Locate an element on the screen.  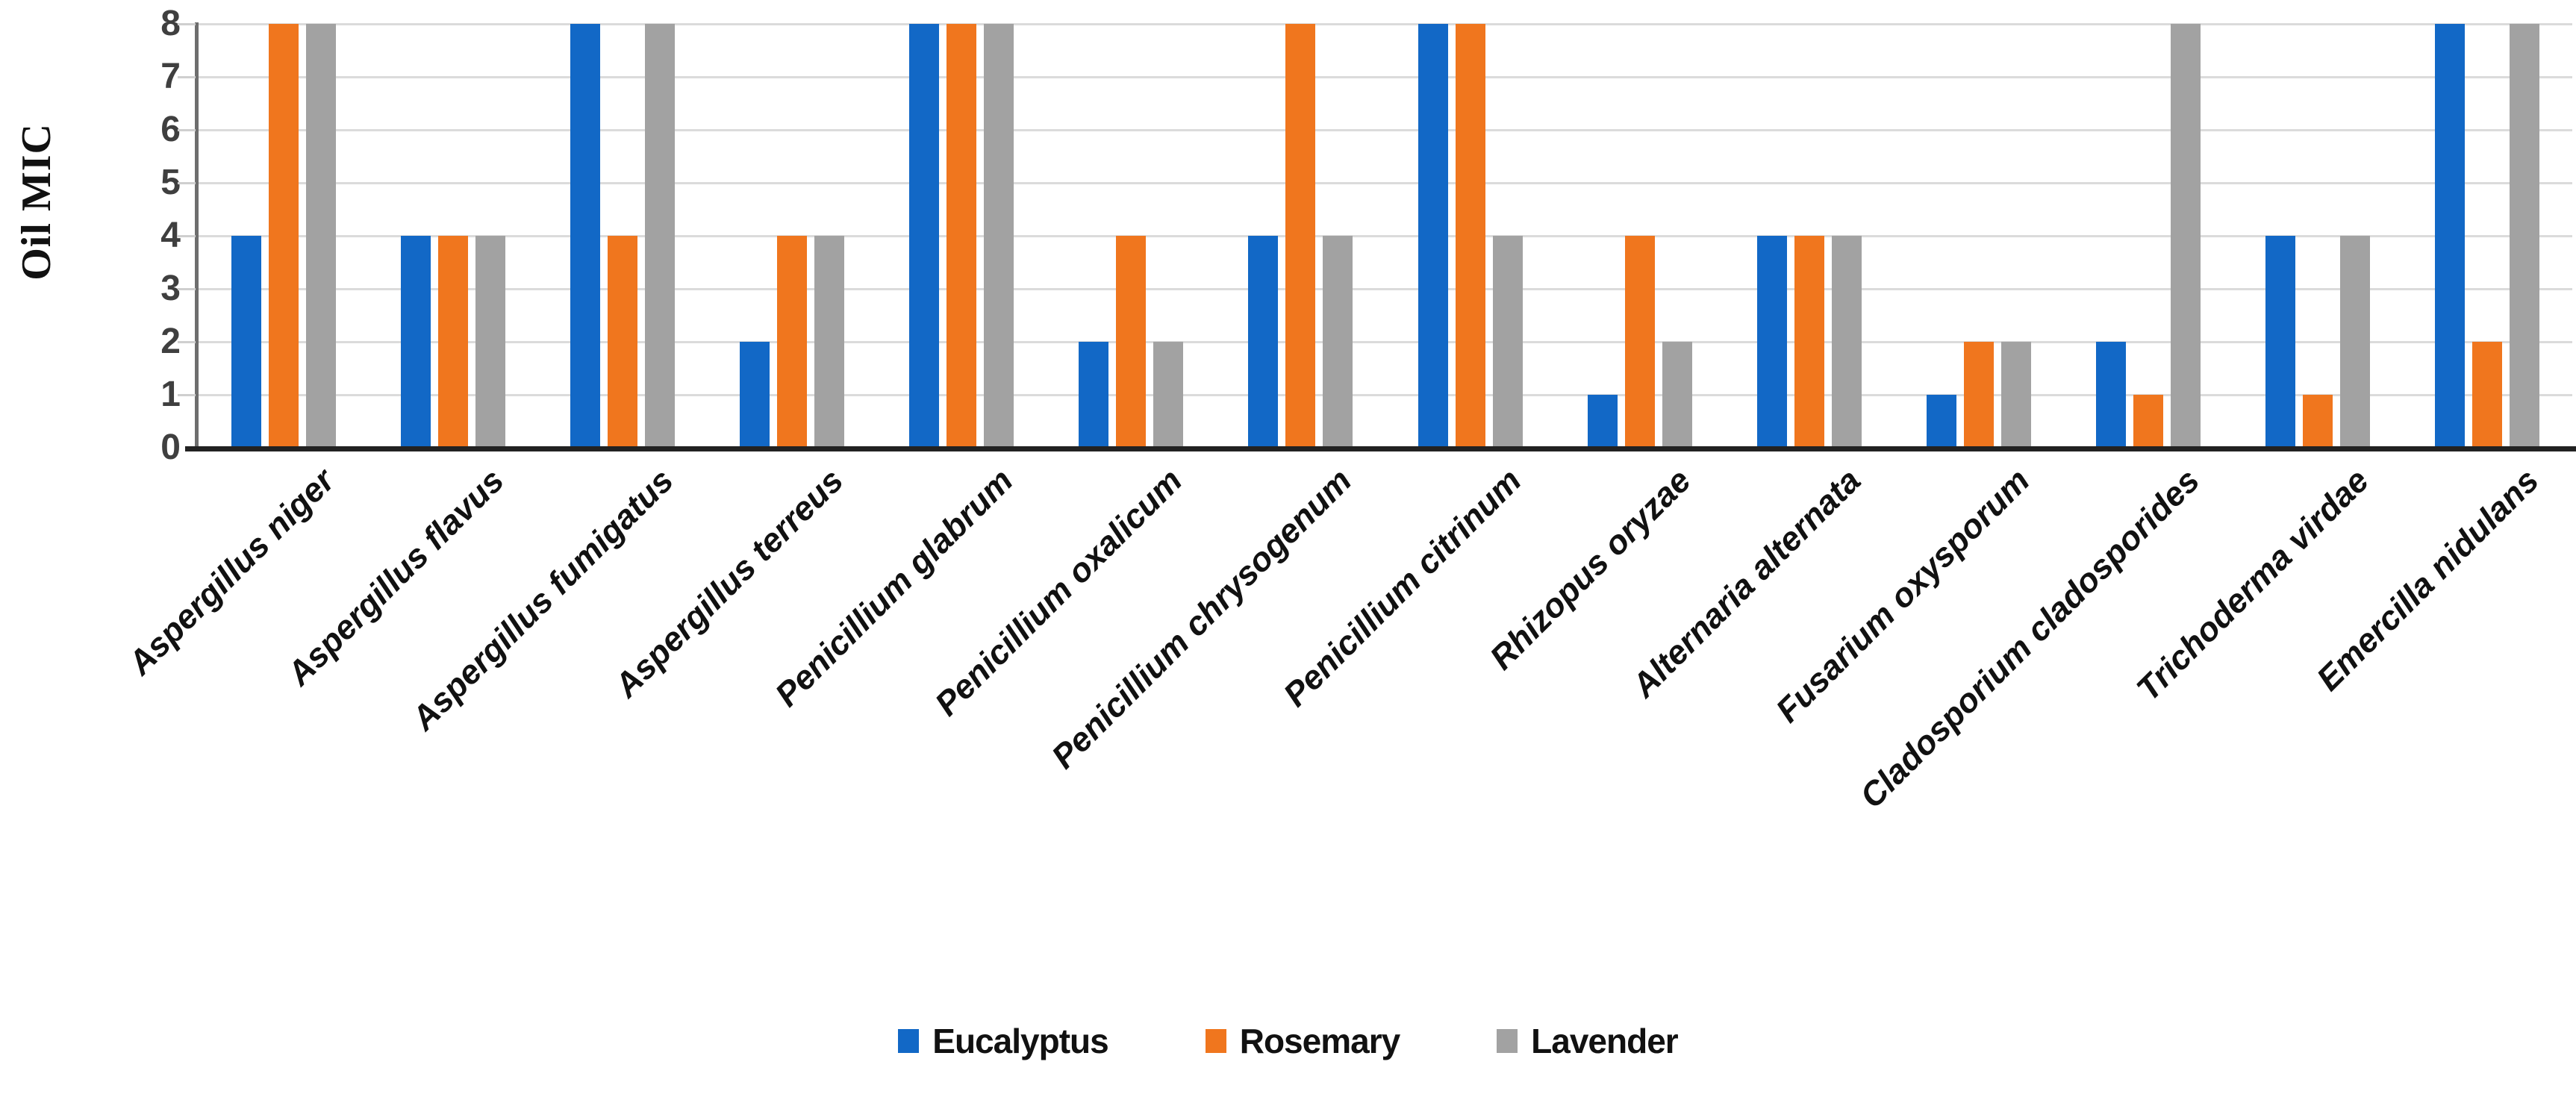
y-axis-title: Oil MIC is located at coordinates (36, 201).